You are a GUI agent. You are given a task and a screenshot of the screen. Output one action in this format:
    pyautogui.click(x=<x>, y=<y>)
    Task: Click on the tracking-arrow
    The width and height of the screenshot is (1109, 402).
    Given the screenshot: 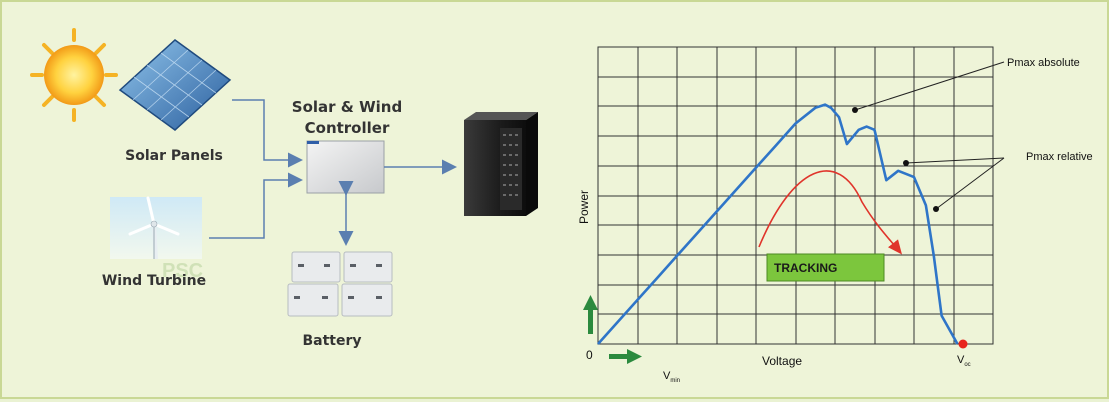 What is the action you would take?
    pyautogui.click(x=830, y=212)
    